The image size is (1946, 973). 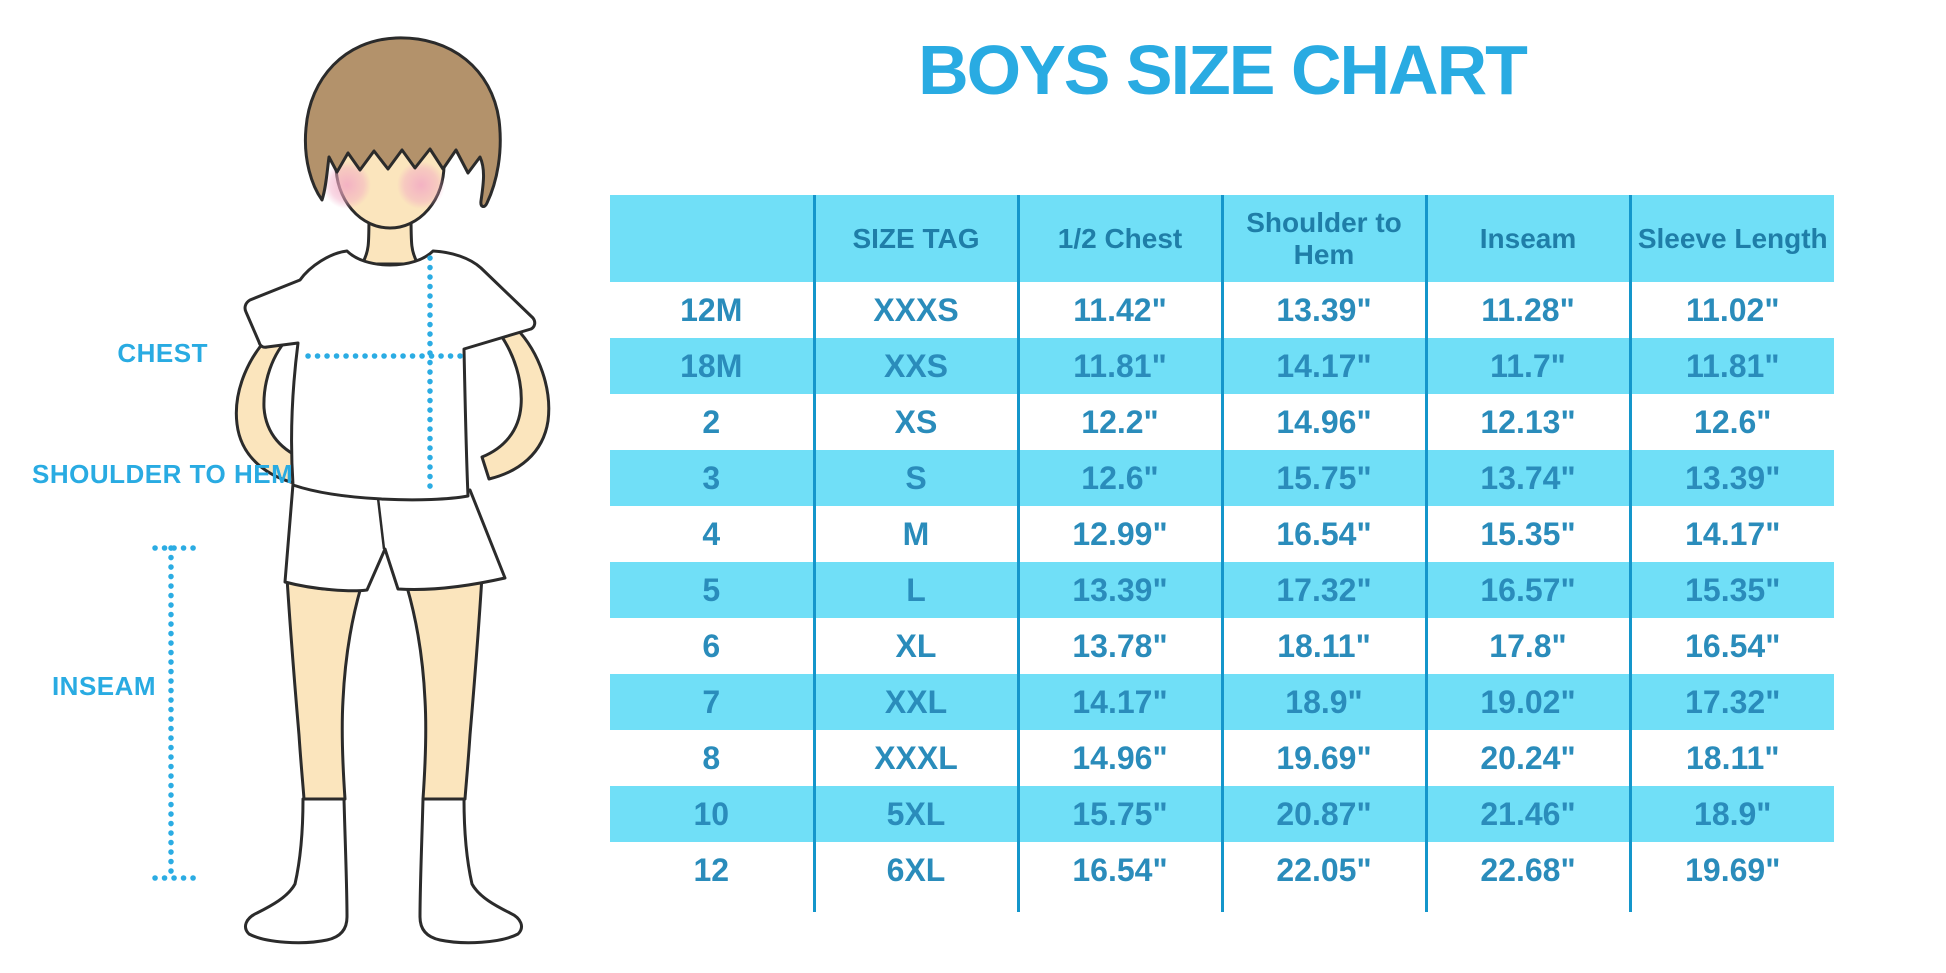 What do you see at coordinates (1323, 590) in the screenshot?
I see `table-cell: 17.32"` at bounding box center [1323, 590].